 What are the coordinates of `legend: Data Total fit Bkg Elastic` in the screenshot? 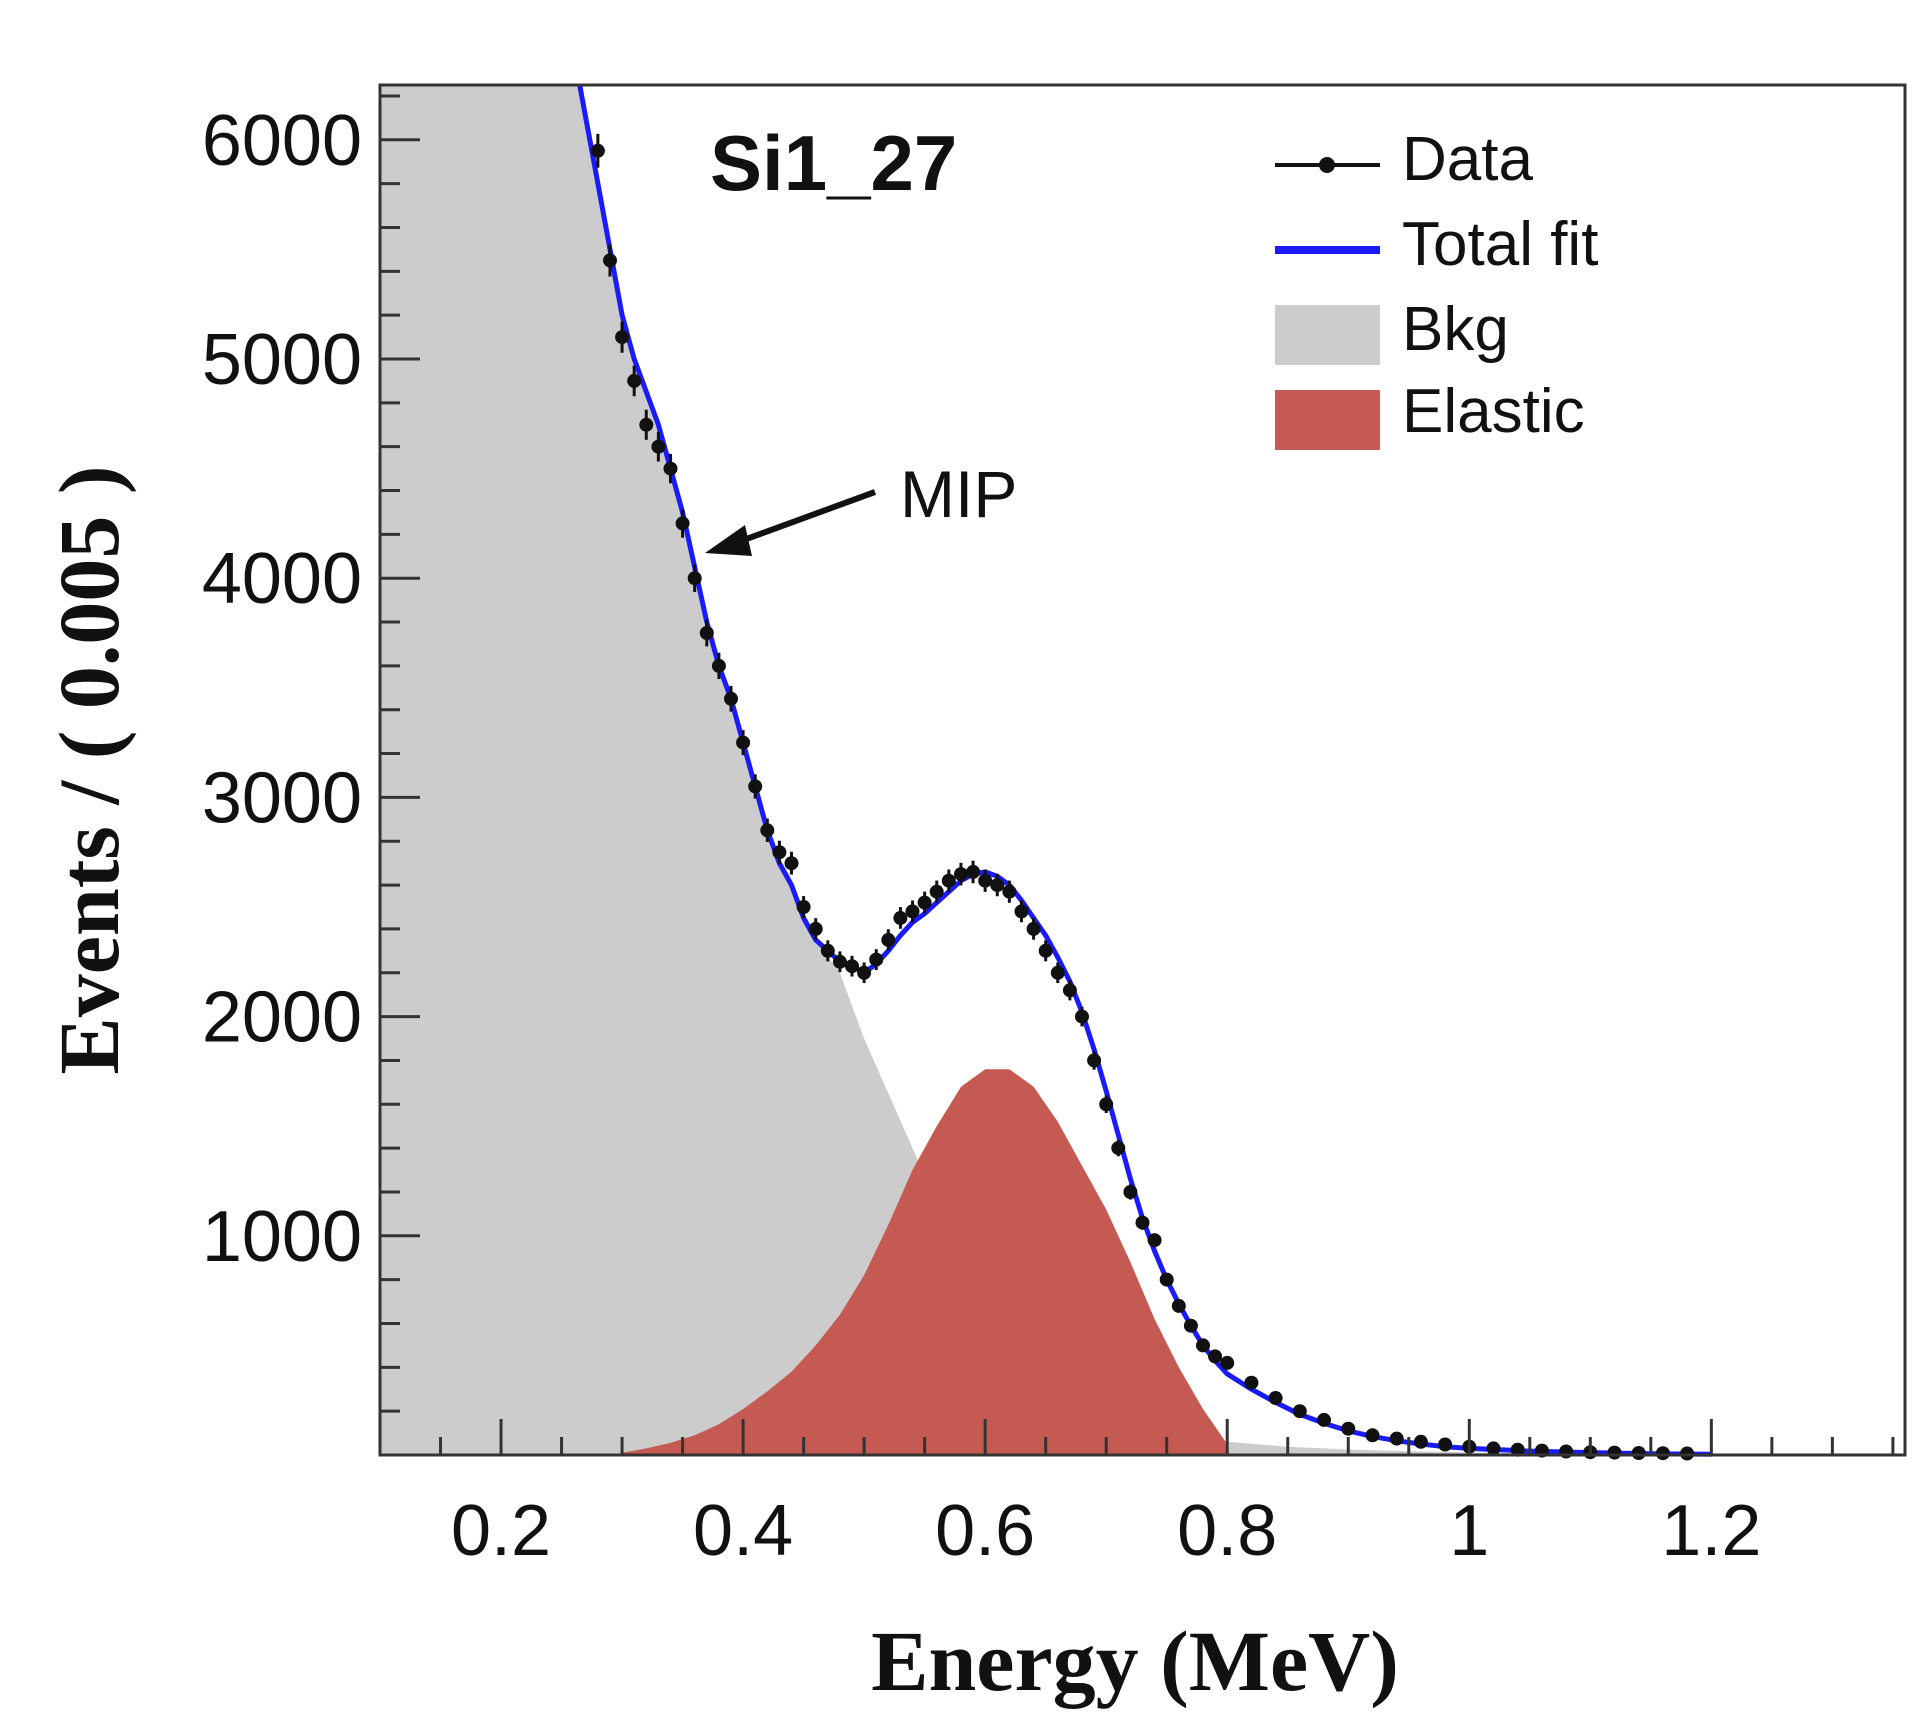 It's located at (1436, 287).